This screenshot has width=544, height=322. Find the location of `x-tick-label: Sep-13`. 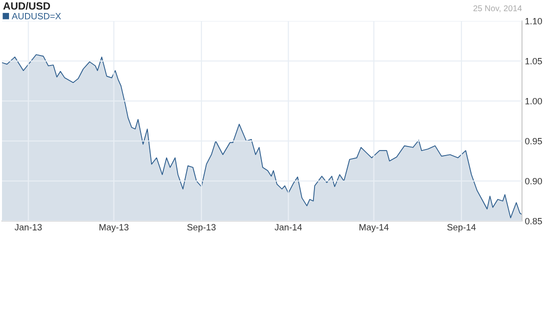

x-tick-label: Sep-13 is located at coordinates (201, 228).